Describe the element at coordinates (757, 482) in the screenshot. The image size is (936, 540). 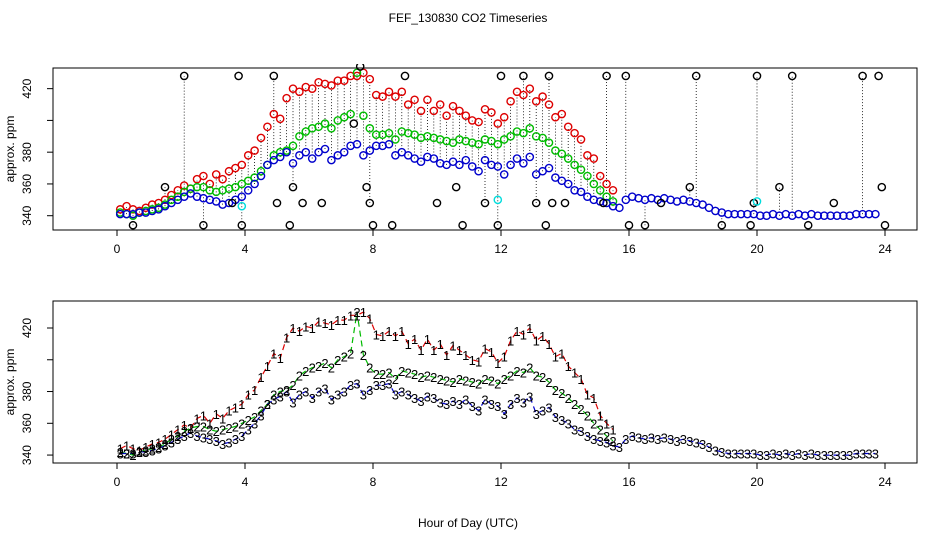
I see `bottom-x-tick-label: 20` at that location.